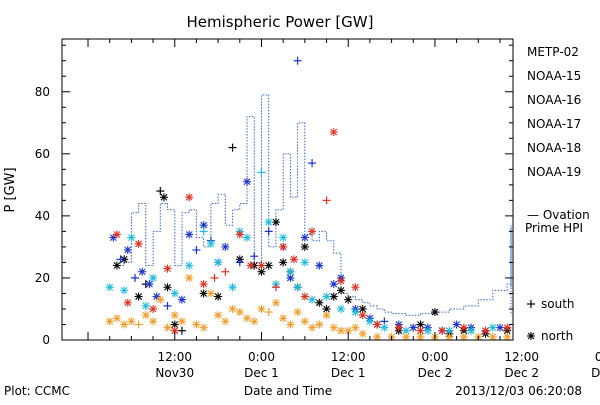 This screenshot has height=405, width=600. What do you see at coordinates (521, 373) in the screenshot?
I see `x-tick-label-date: Dec 2` at bounding box center [521, 373].